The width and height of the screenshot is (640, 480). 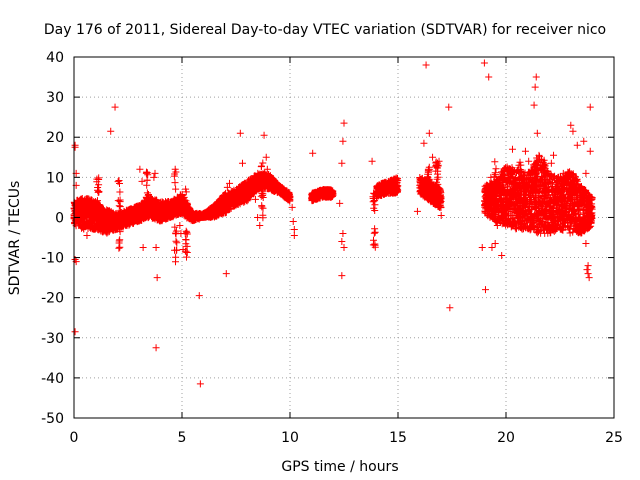 I want to click on x-tick-label: 0, so click(x=74, y=438).